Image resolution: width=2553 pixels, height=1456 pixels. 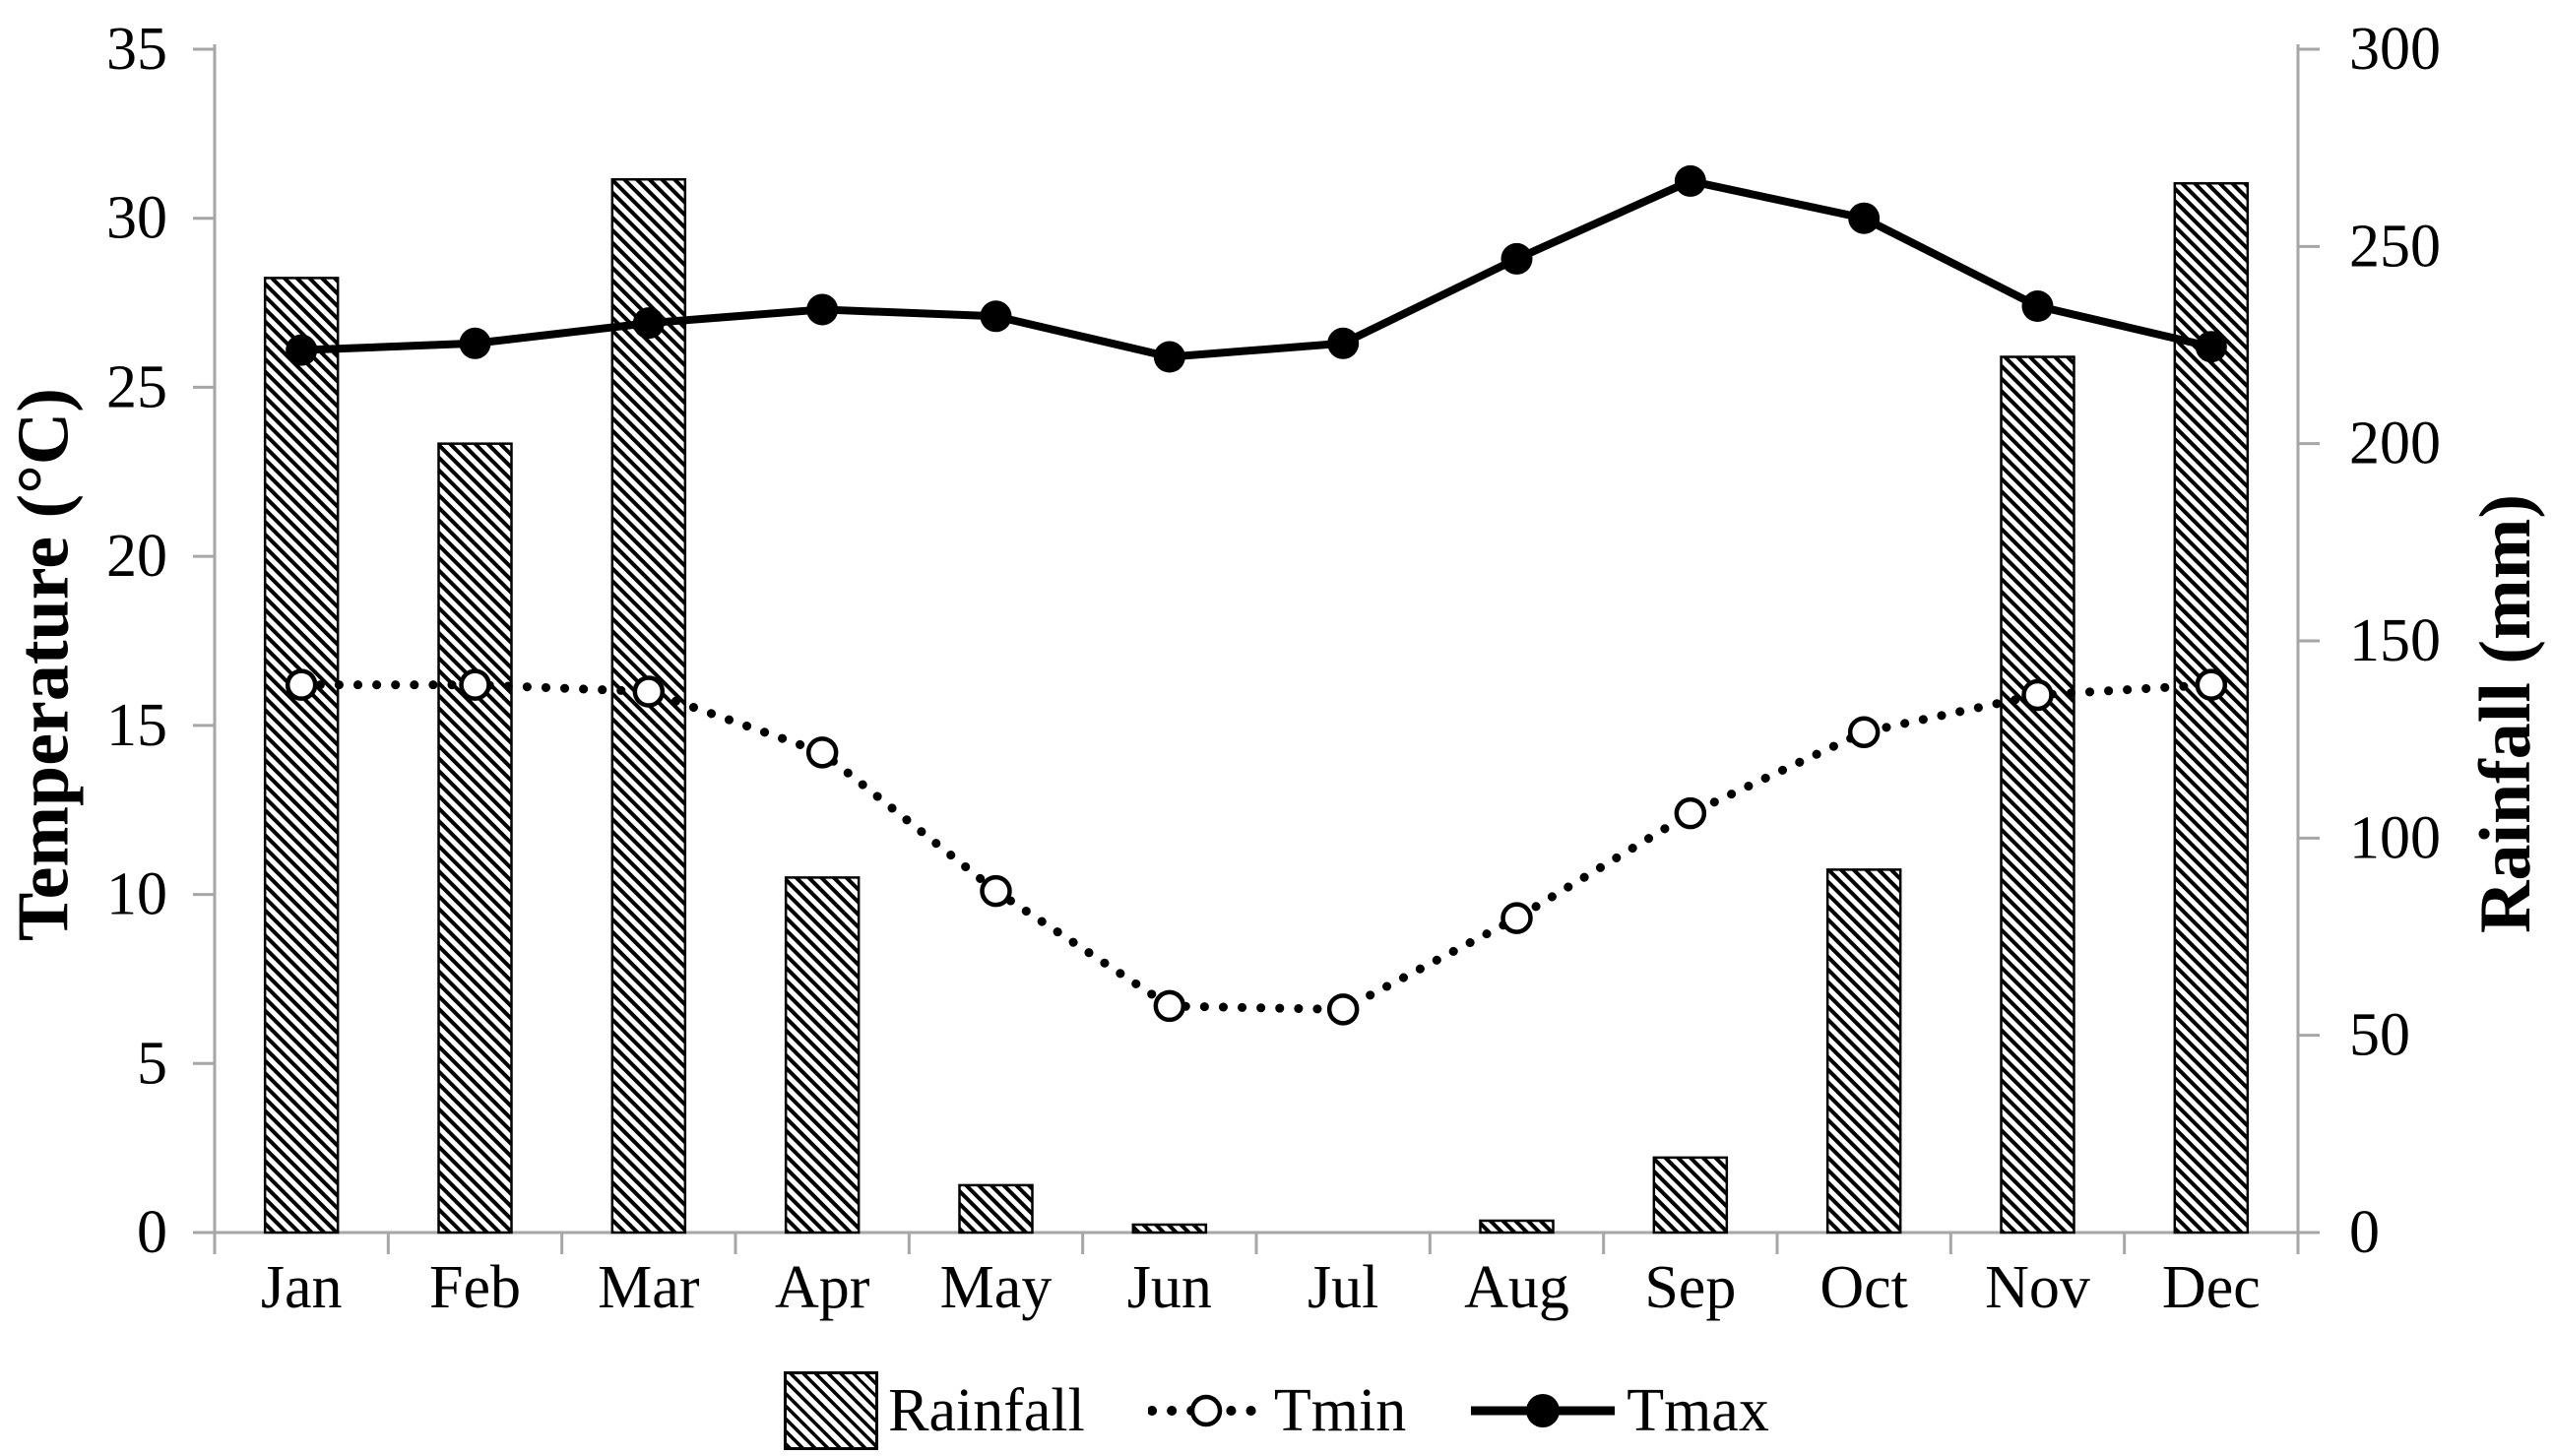 What do you see at coordinates (2395, 837) in the screenshot?
I see `right-axis-tick-label: 100` at bounding box center [2395, 837].